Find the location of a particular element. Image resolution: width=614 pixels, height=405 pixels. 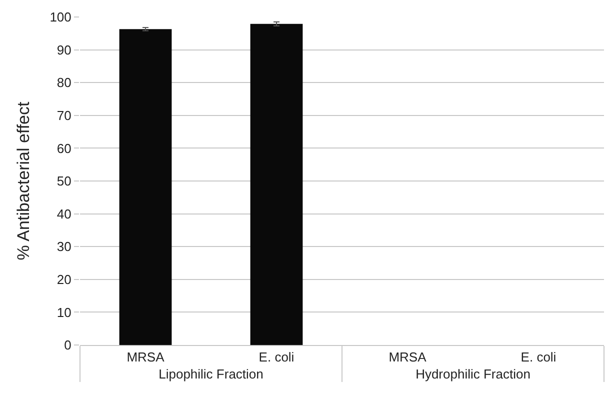

y-tick-label: 20 is located at coordinates (64, 279).